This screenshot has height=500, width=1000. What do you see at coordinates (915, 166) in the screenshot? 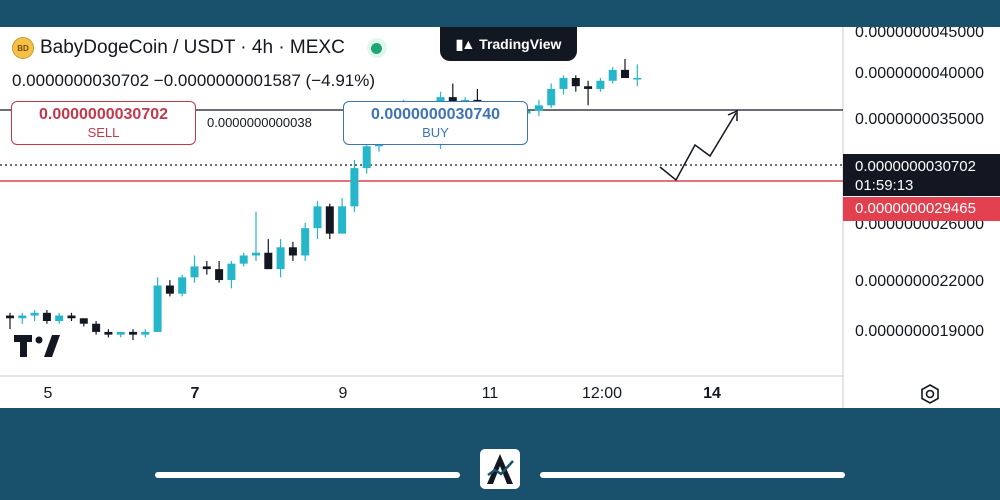
I see `current-price-value: 0.0000000030702` at bounding box center [915, 166].